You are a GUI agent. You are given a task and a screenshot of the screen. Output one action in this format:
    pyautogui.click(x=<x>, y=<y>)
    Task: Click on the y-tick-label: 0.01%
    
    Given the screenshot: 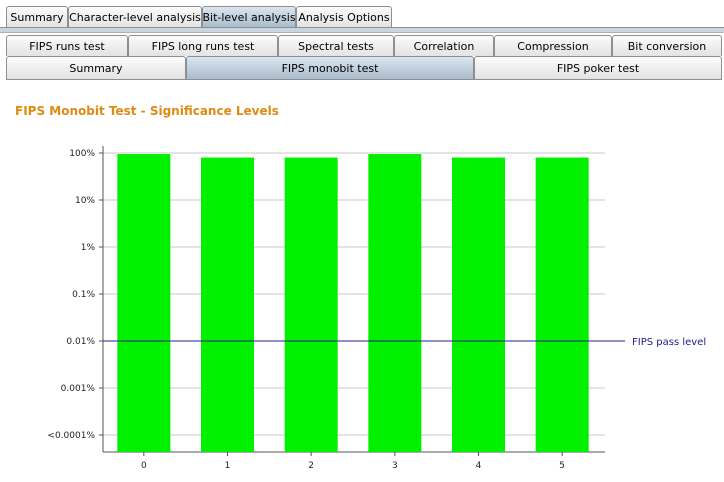 What is the action you would take?
    pyautogui.click(x=80, y=342)
    